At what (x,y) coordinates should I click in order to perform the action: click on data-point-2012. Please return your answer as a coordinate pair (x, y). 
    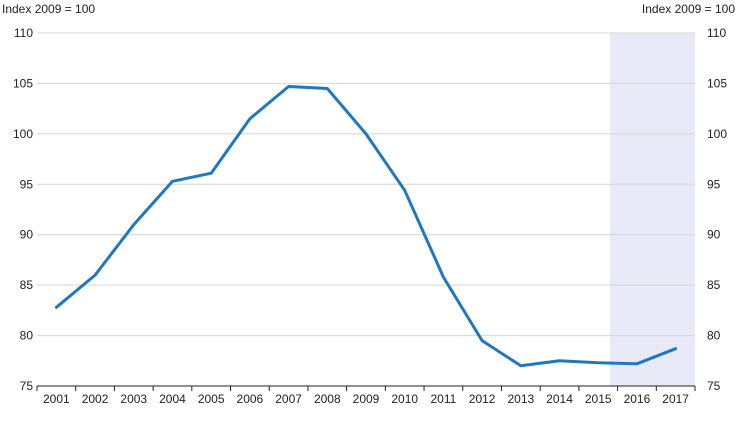
    Looking at the image, I should click on (482, 340).